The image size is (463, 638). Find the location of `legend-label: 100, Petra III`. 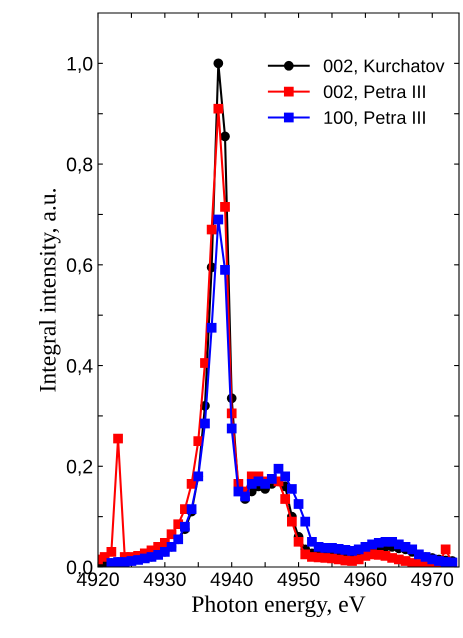

legend-label: 100, Petra III is located at coordinates (374, 118).